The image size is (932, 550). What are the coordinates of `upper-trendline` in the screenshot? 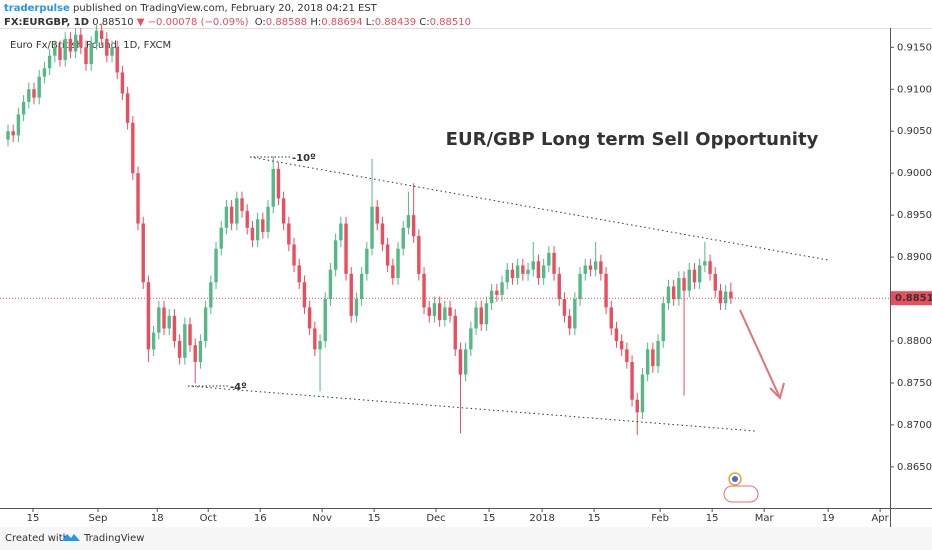 It's located at (539, 208).